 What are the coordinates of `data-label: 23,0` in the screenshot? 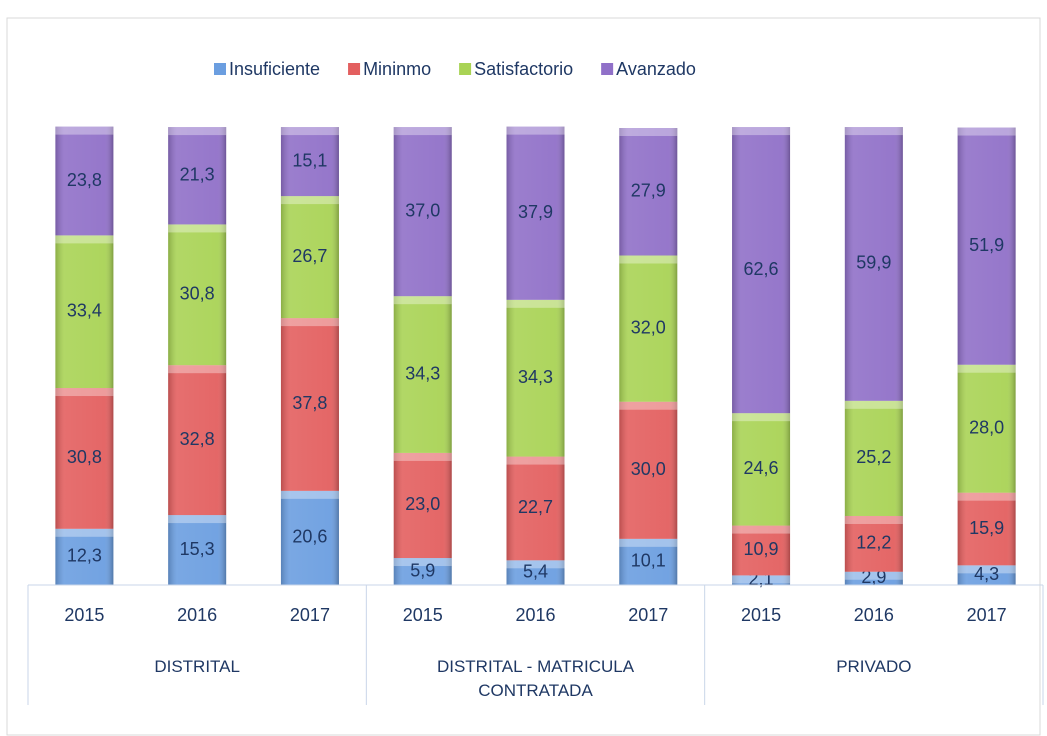 It's located at (422, 504).